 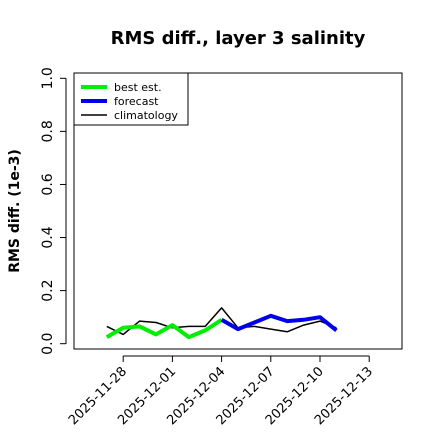 I want to click on y-axis-label: RMS diff. (1e-3), so click(x=15, y=211).